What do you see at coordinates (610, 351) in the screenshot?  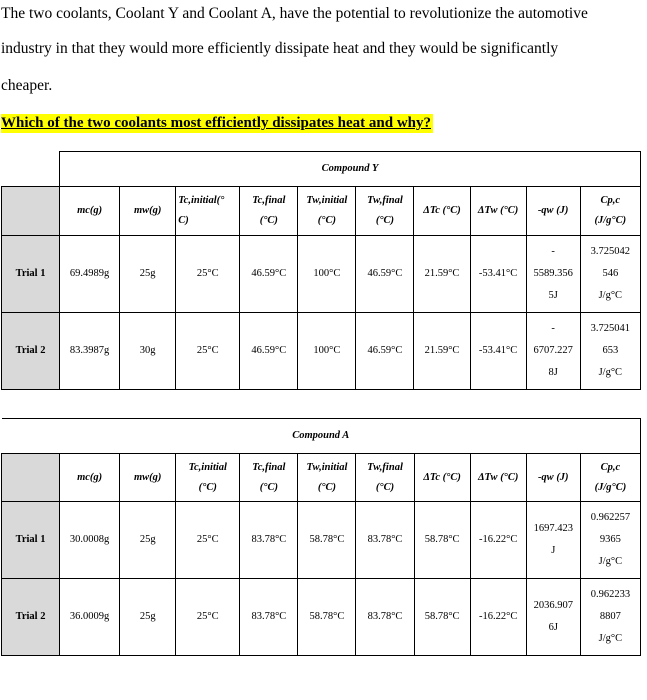 I see `cp-cell: 3.725041 653 J/g°C` at bounding box center [610, 351].